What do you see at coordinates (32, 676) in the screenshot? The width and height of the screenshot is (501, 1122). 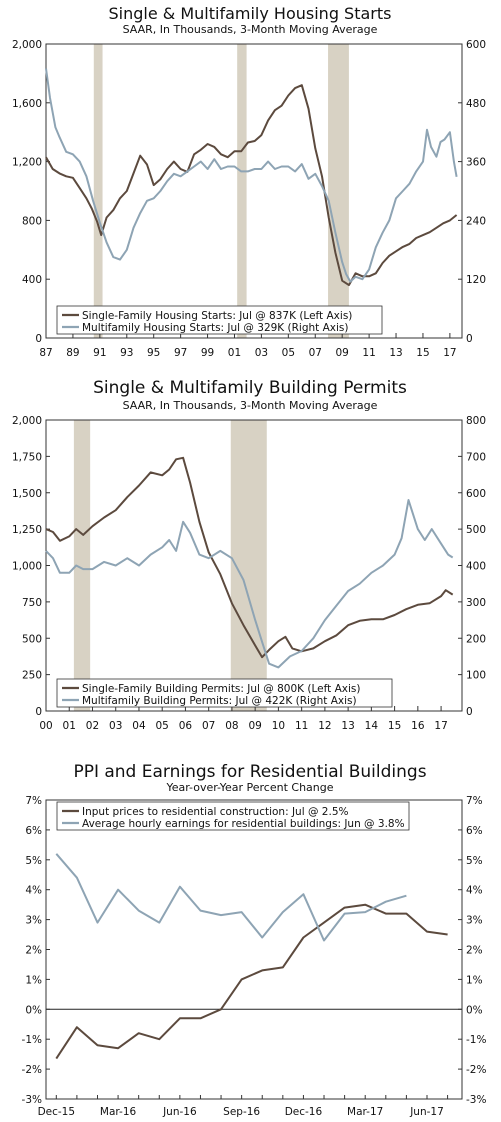 I see `y-left-tick-label: 250` at bounding box center [32, 676].